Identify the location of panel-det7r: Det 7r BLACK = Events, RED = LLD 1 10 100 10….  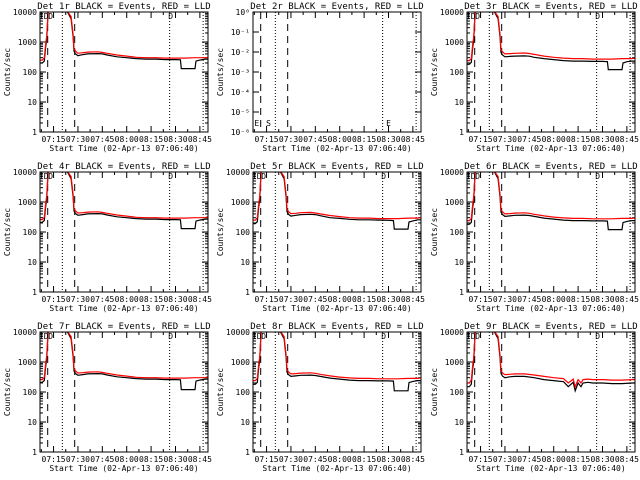
(107, 397).